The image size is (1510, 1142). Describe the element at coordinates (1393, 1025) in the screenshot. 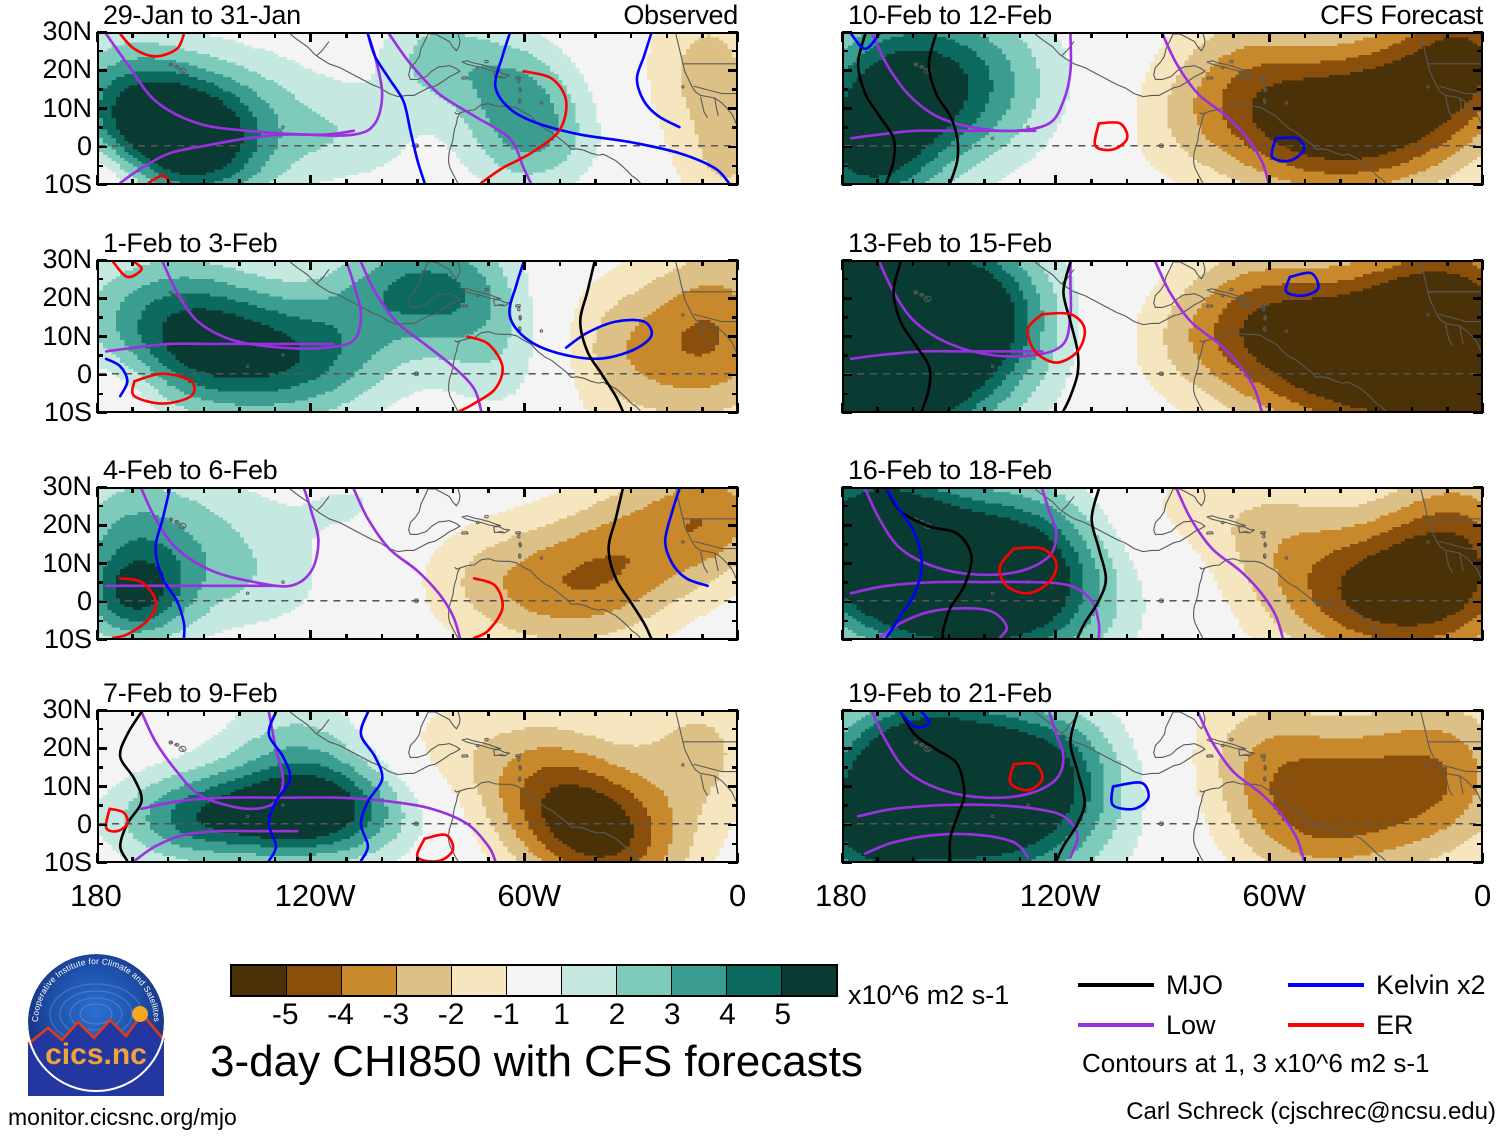

I see `legend-item-er: ER` at that location.